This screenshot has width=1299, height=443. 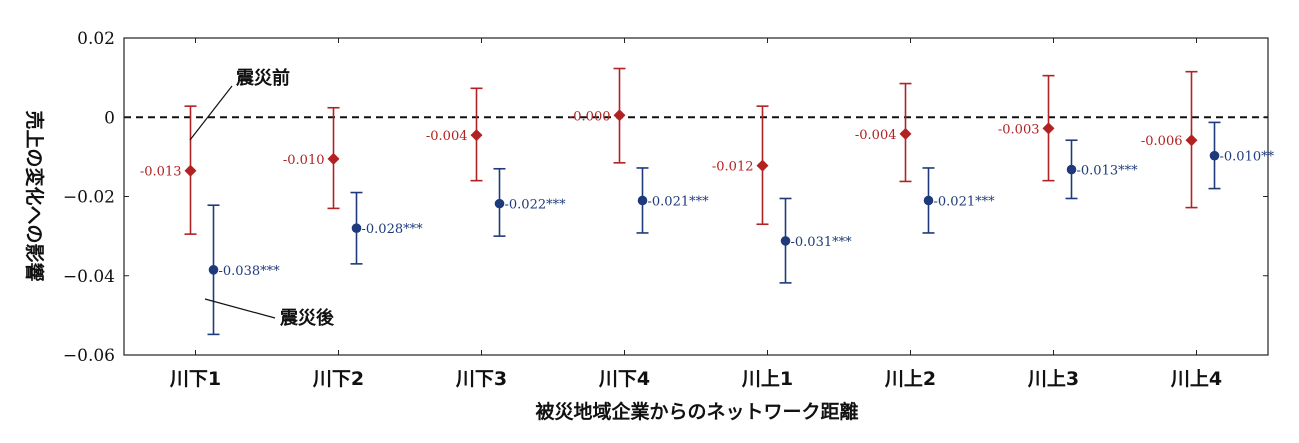 I want to click on data-label-after: -0.031***, so click(x=822, y=242).